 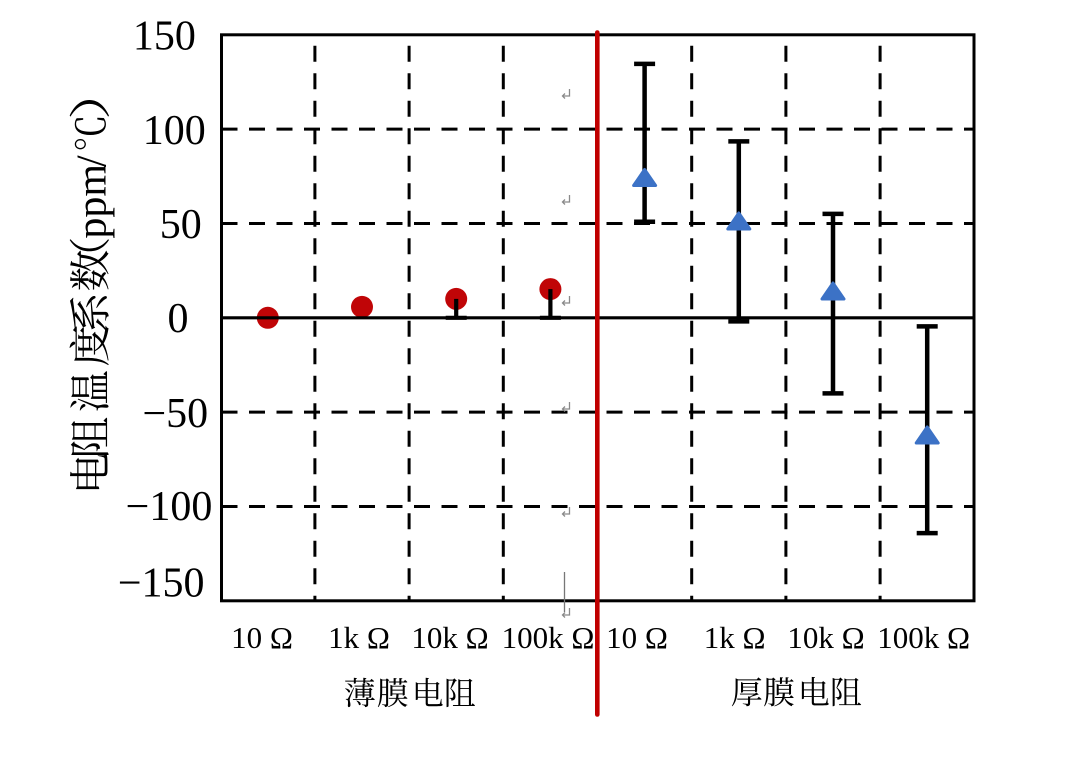 I want to click on svg-text: ppm, so click(x=92, y=201).